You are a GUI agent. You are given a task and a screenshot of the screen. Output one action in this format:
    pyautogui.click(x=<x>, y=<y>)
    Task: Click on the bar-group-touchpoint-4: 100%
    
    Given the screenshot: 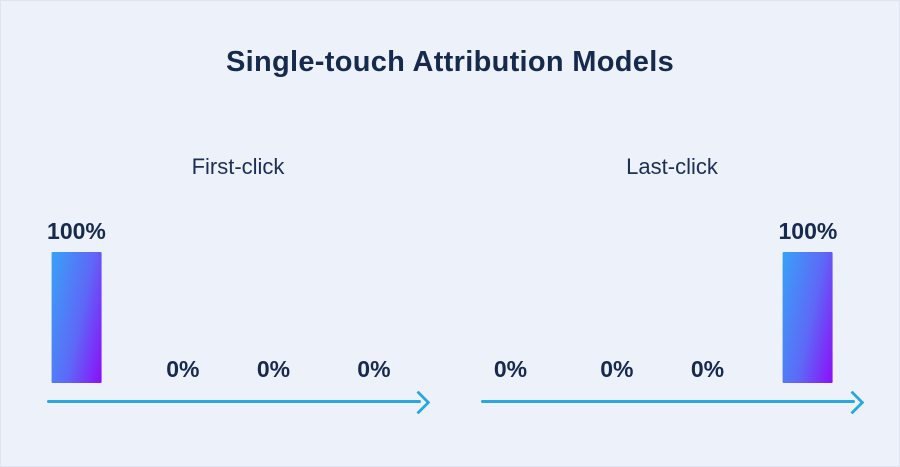 What is the action you would take?
    pyautogui.click(x=808, y=300)
    